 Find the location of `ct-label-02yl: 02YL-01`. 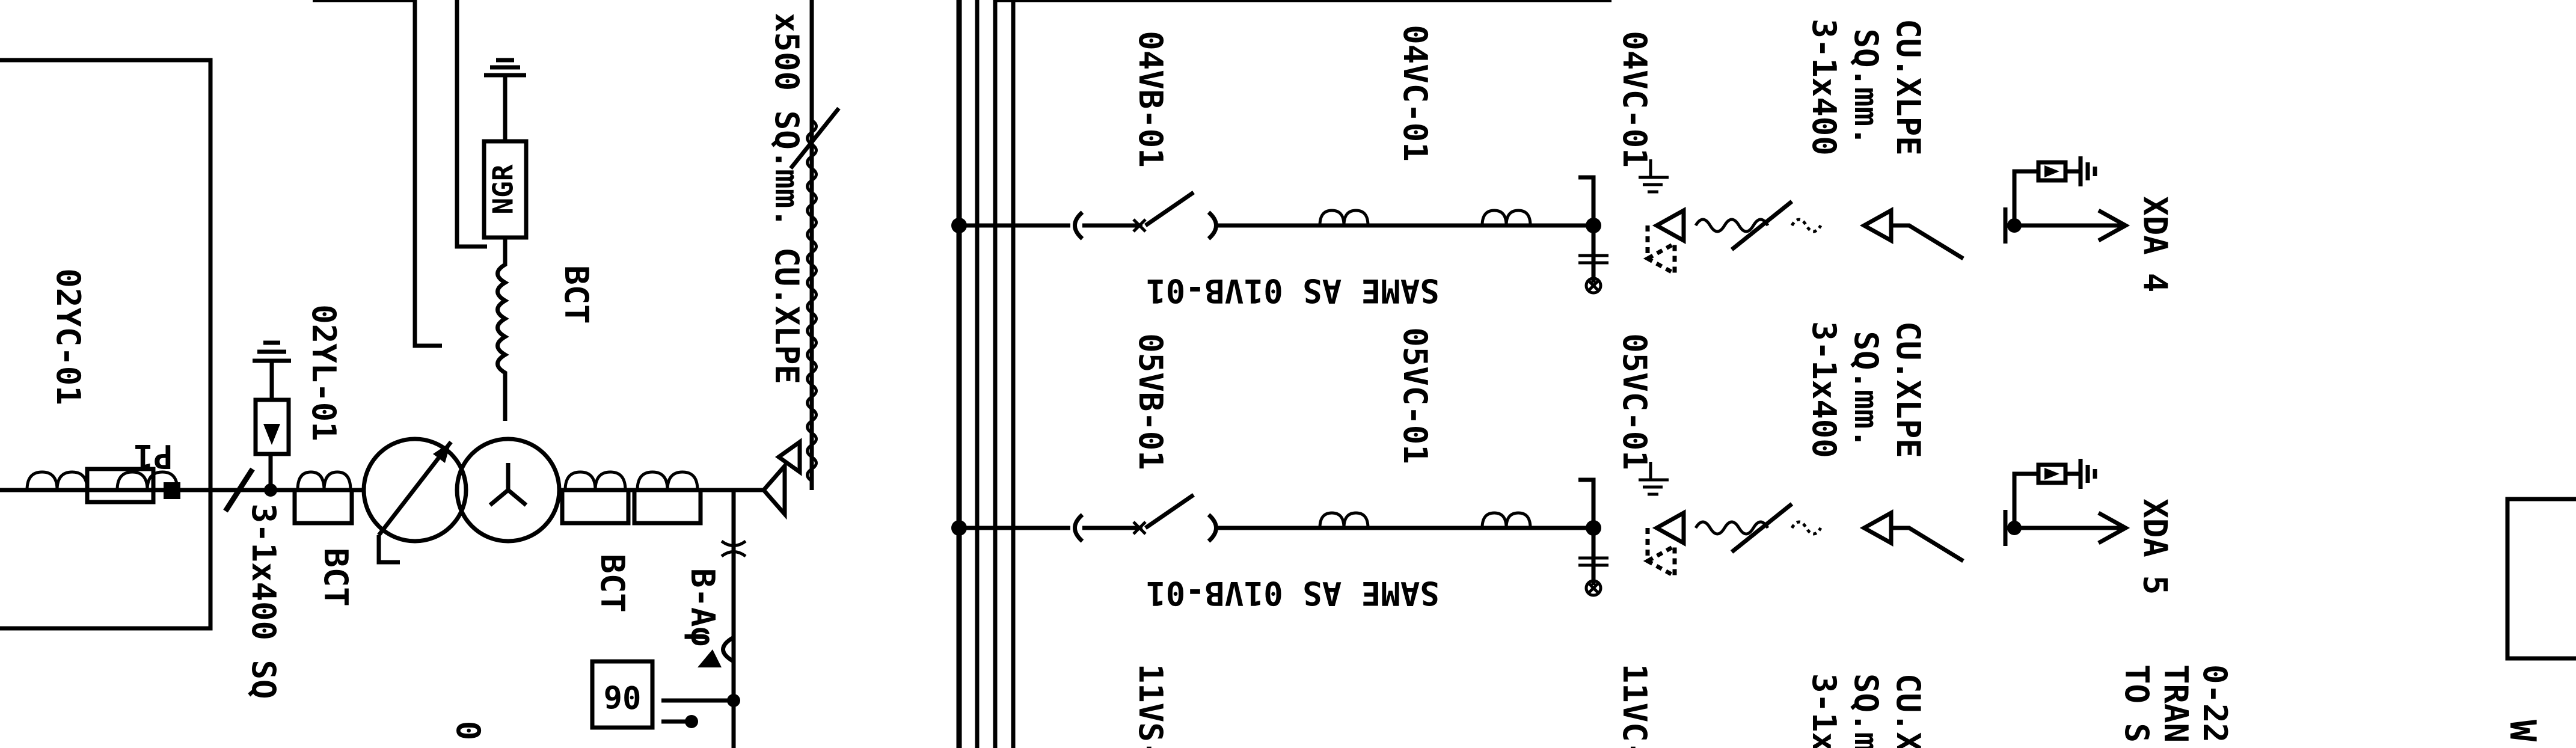

ct-label-02yl: 02YL-01 is located at coordinates (324, 372).